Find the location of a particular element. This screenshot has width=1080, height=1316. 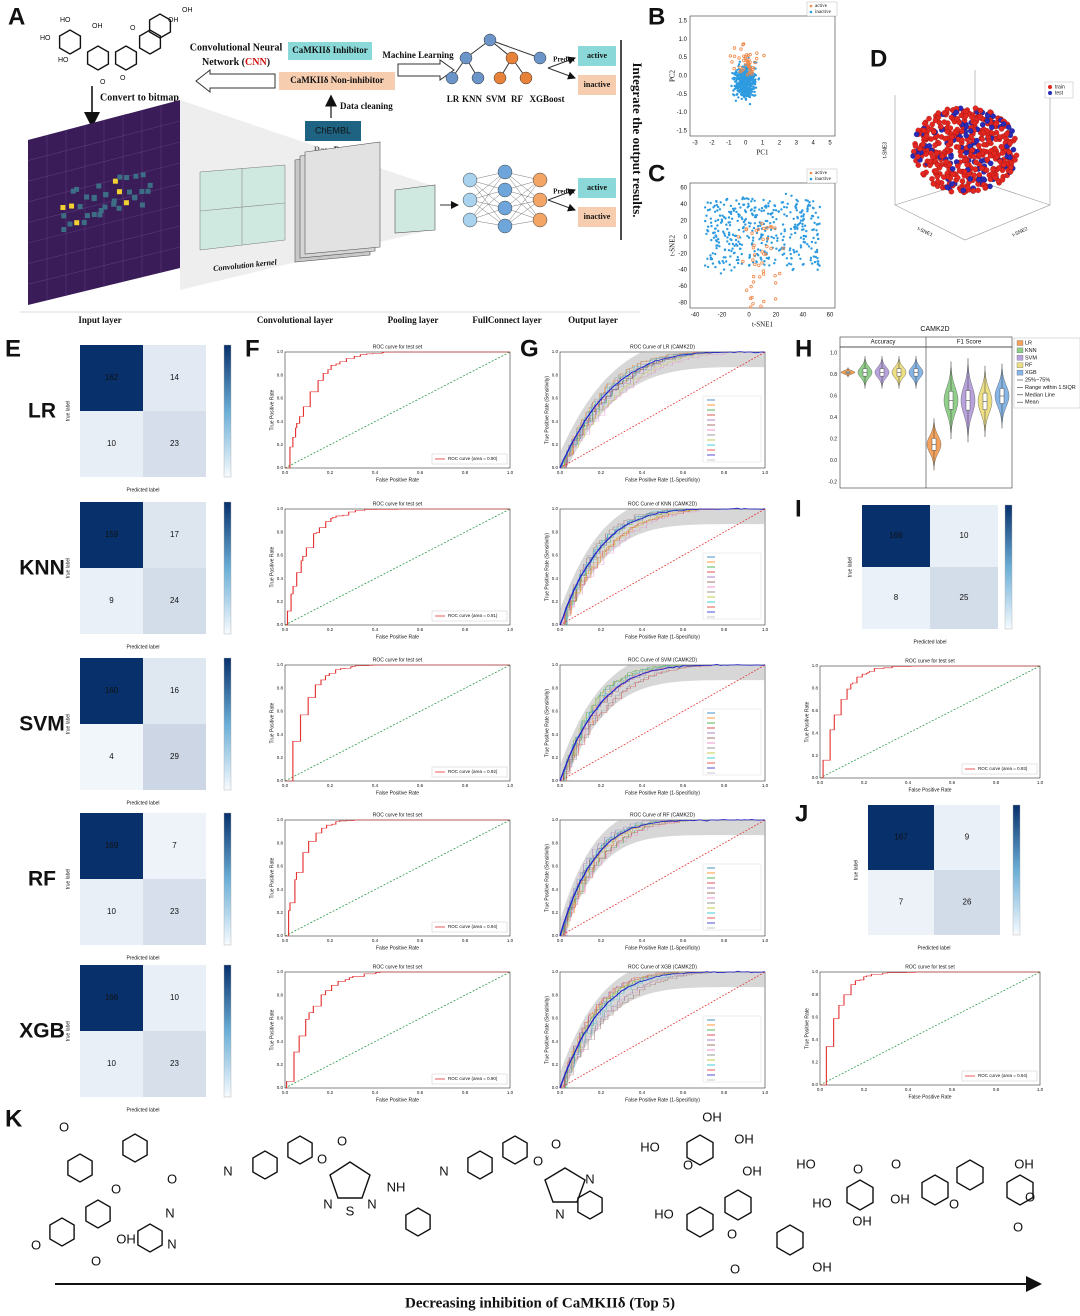

matrix-cell is located at coordinates (111, 535).